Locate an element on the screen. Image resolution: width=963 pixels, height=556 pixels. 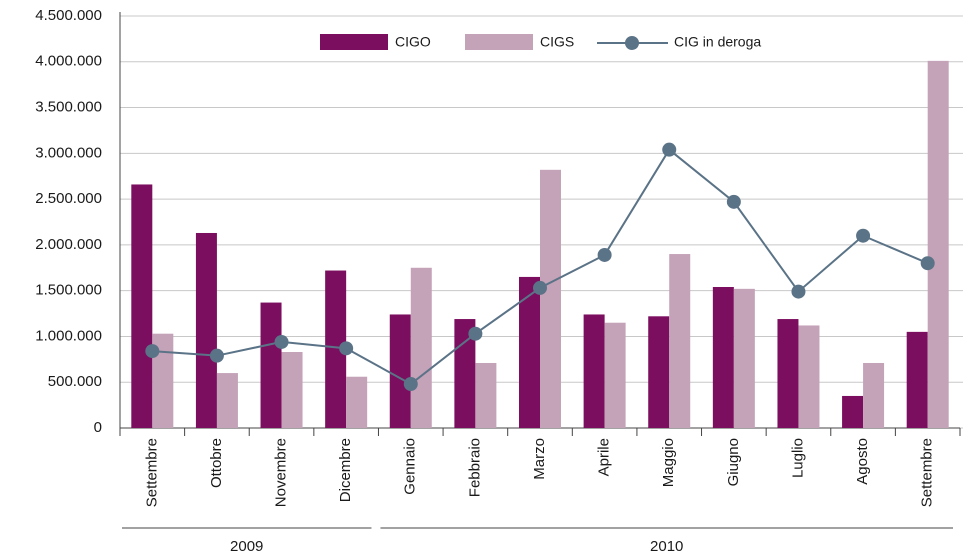
x-tick-label: Ottobre is located at coordinates (216, 463).